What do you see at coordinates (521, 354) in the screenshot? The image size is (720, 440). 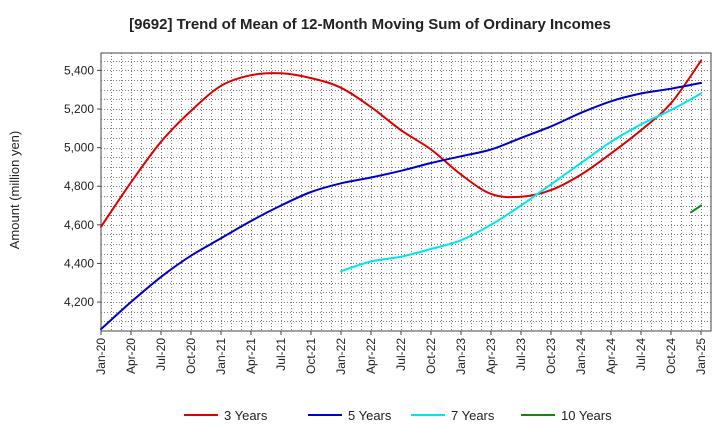 I see `x-tick-label: Jul-23` at bounding box center [521, 354].